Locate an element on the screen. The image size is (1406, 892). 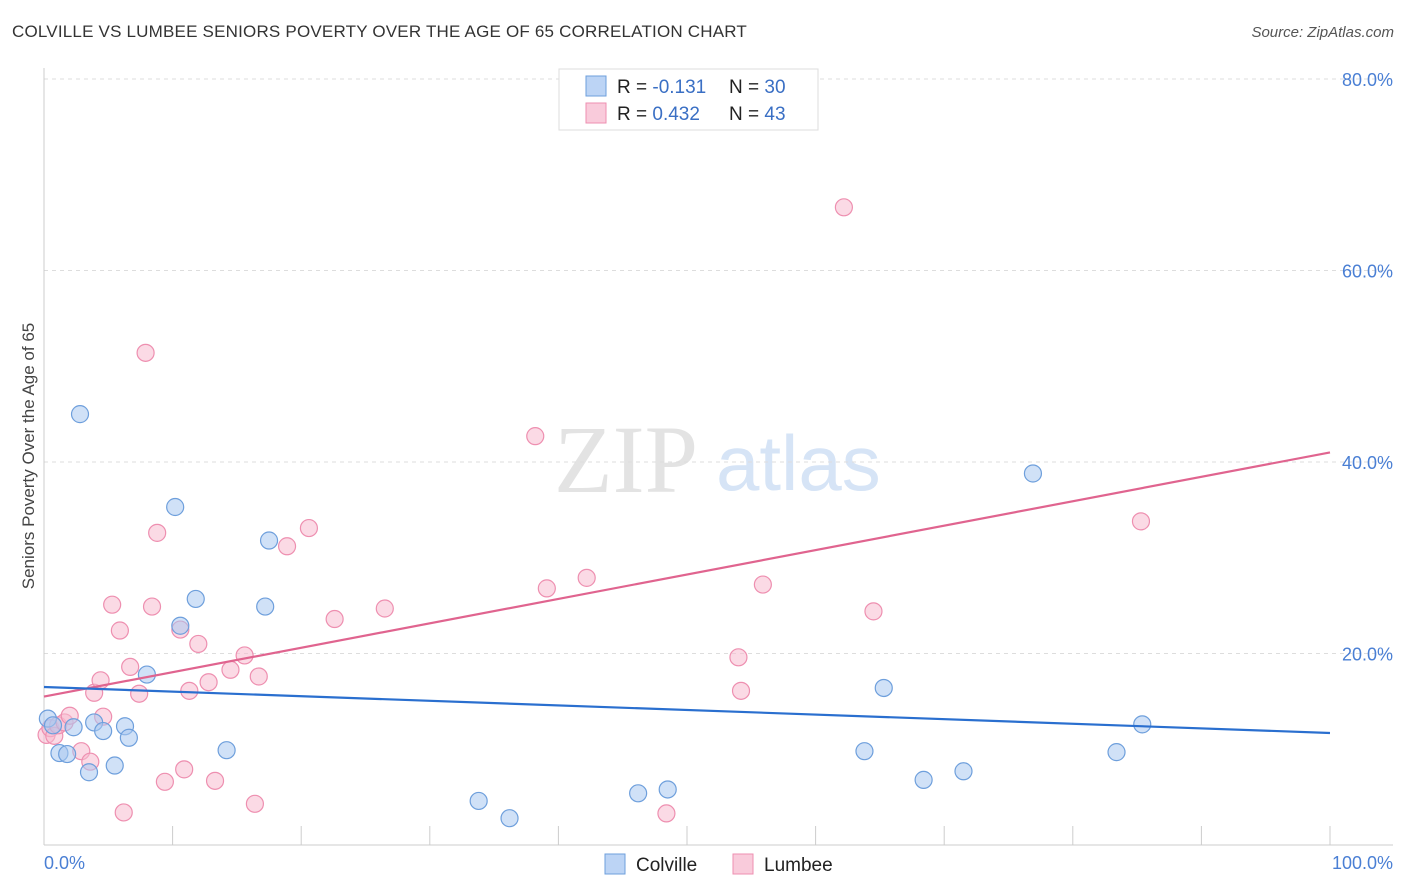
x-axis-tick-labels: 0.0% 100.0% is located at coordinates (718, 863).